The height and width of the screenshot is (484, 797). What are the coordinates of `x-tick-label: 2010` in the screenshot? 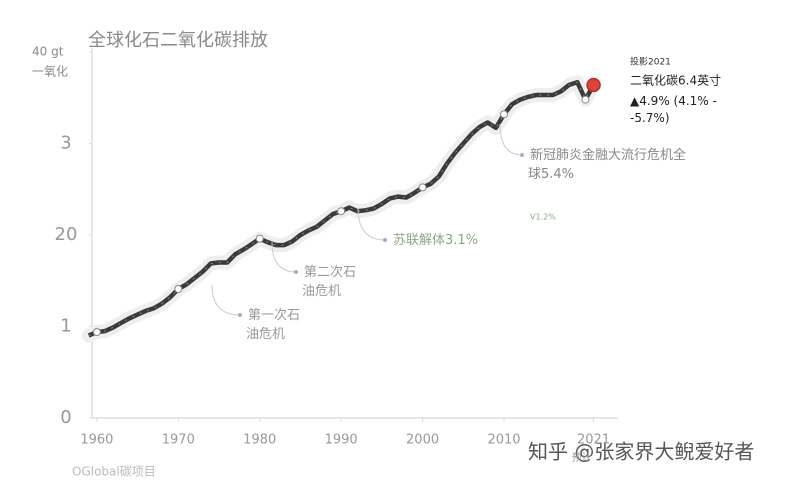 It's located at (503, 440).